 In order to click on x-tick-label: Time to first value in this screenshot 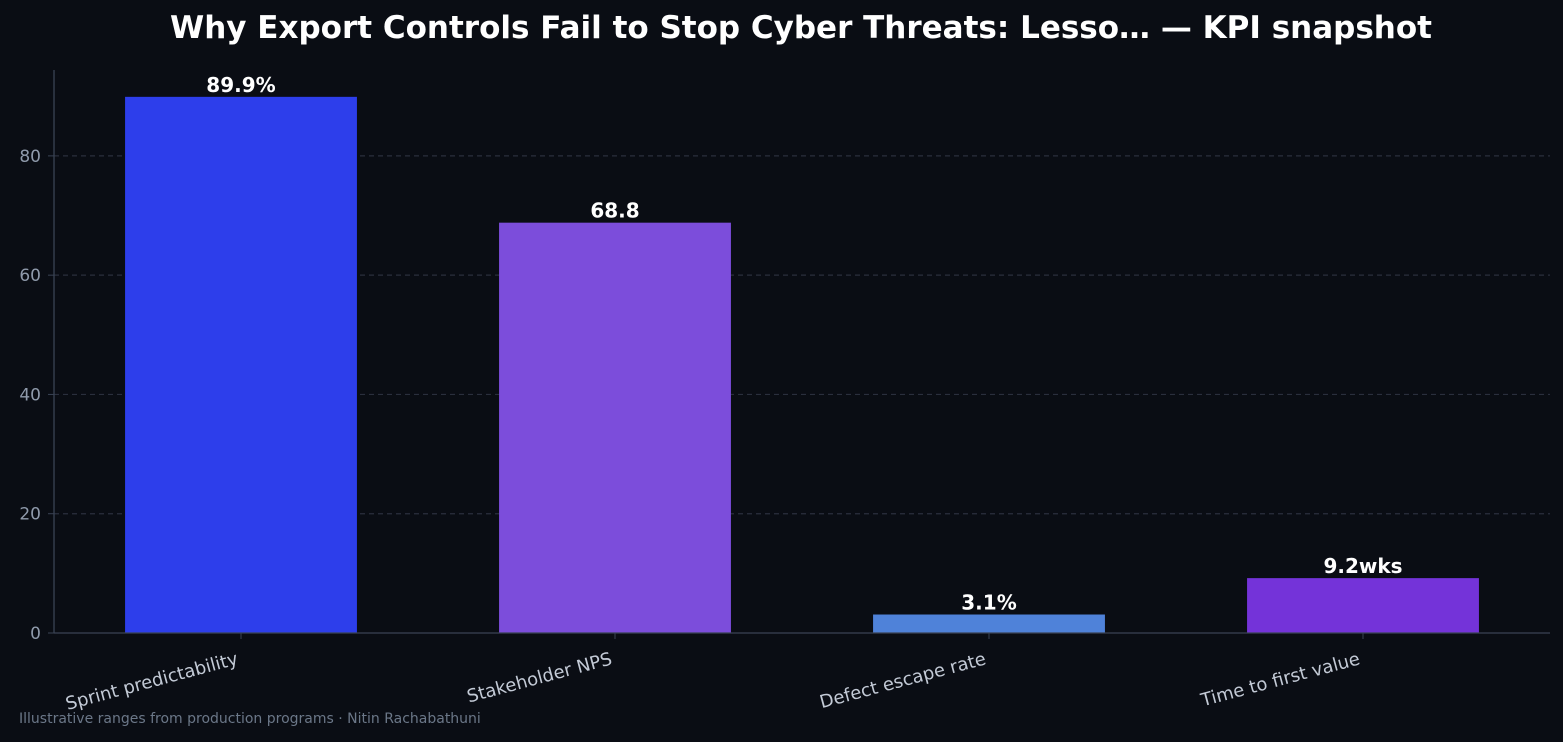, I will do `click(1280, 680)`.